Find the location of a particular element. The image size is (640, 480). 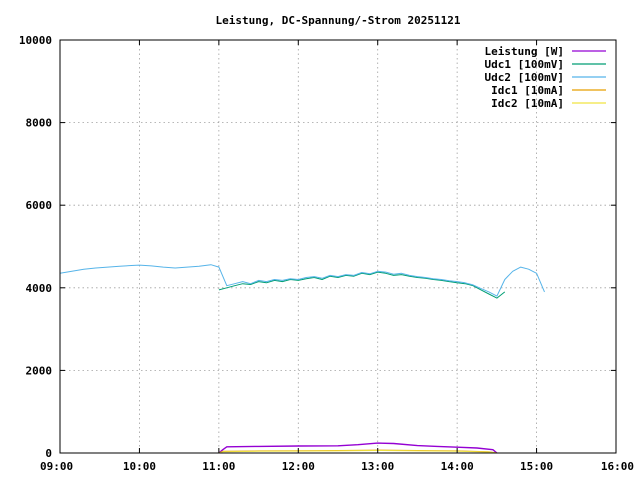

y-tick-label: 4000 is located at coordinates (39, 288).